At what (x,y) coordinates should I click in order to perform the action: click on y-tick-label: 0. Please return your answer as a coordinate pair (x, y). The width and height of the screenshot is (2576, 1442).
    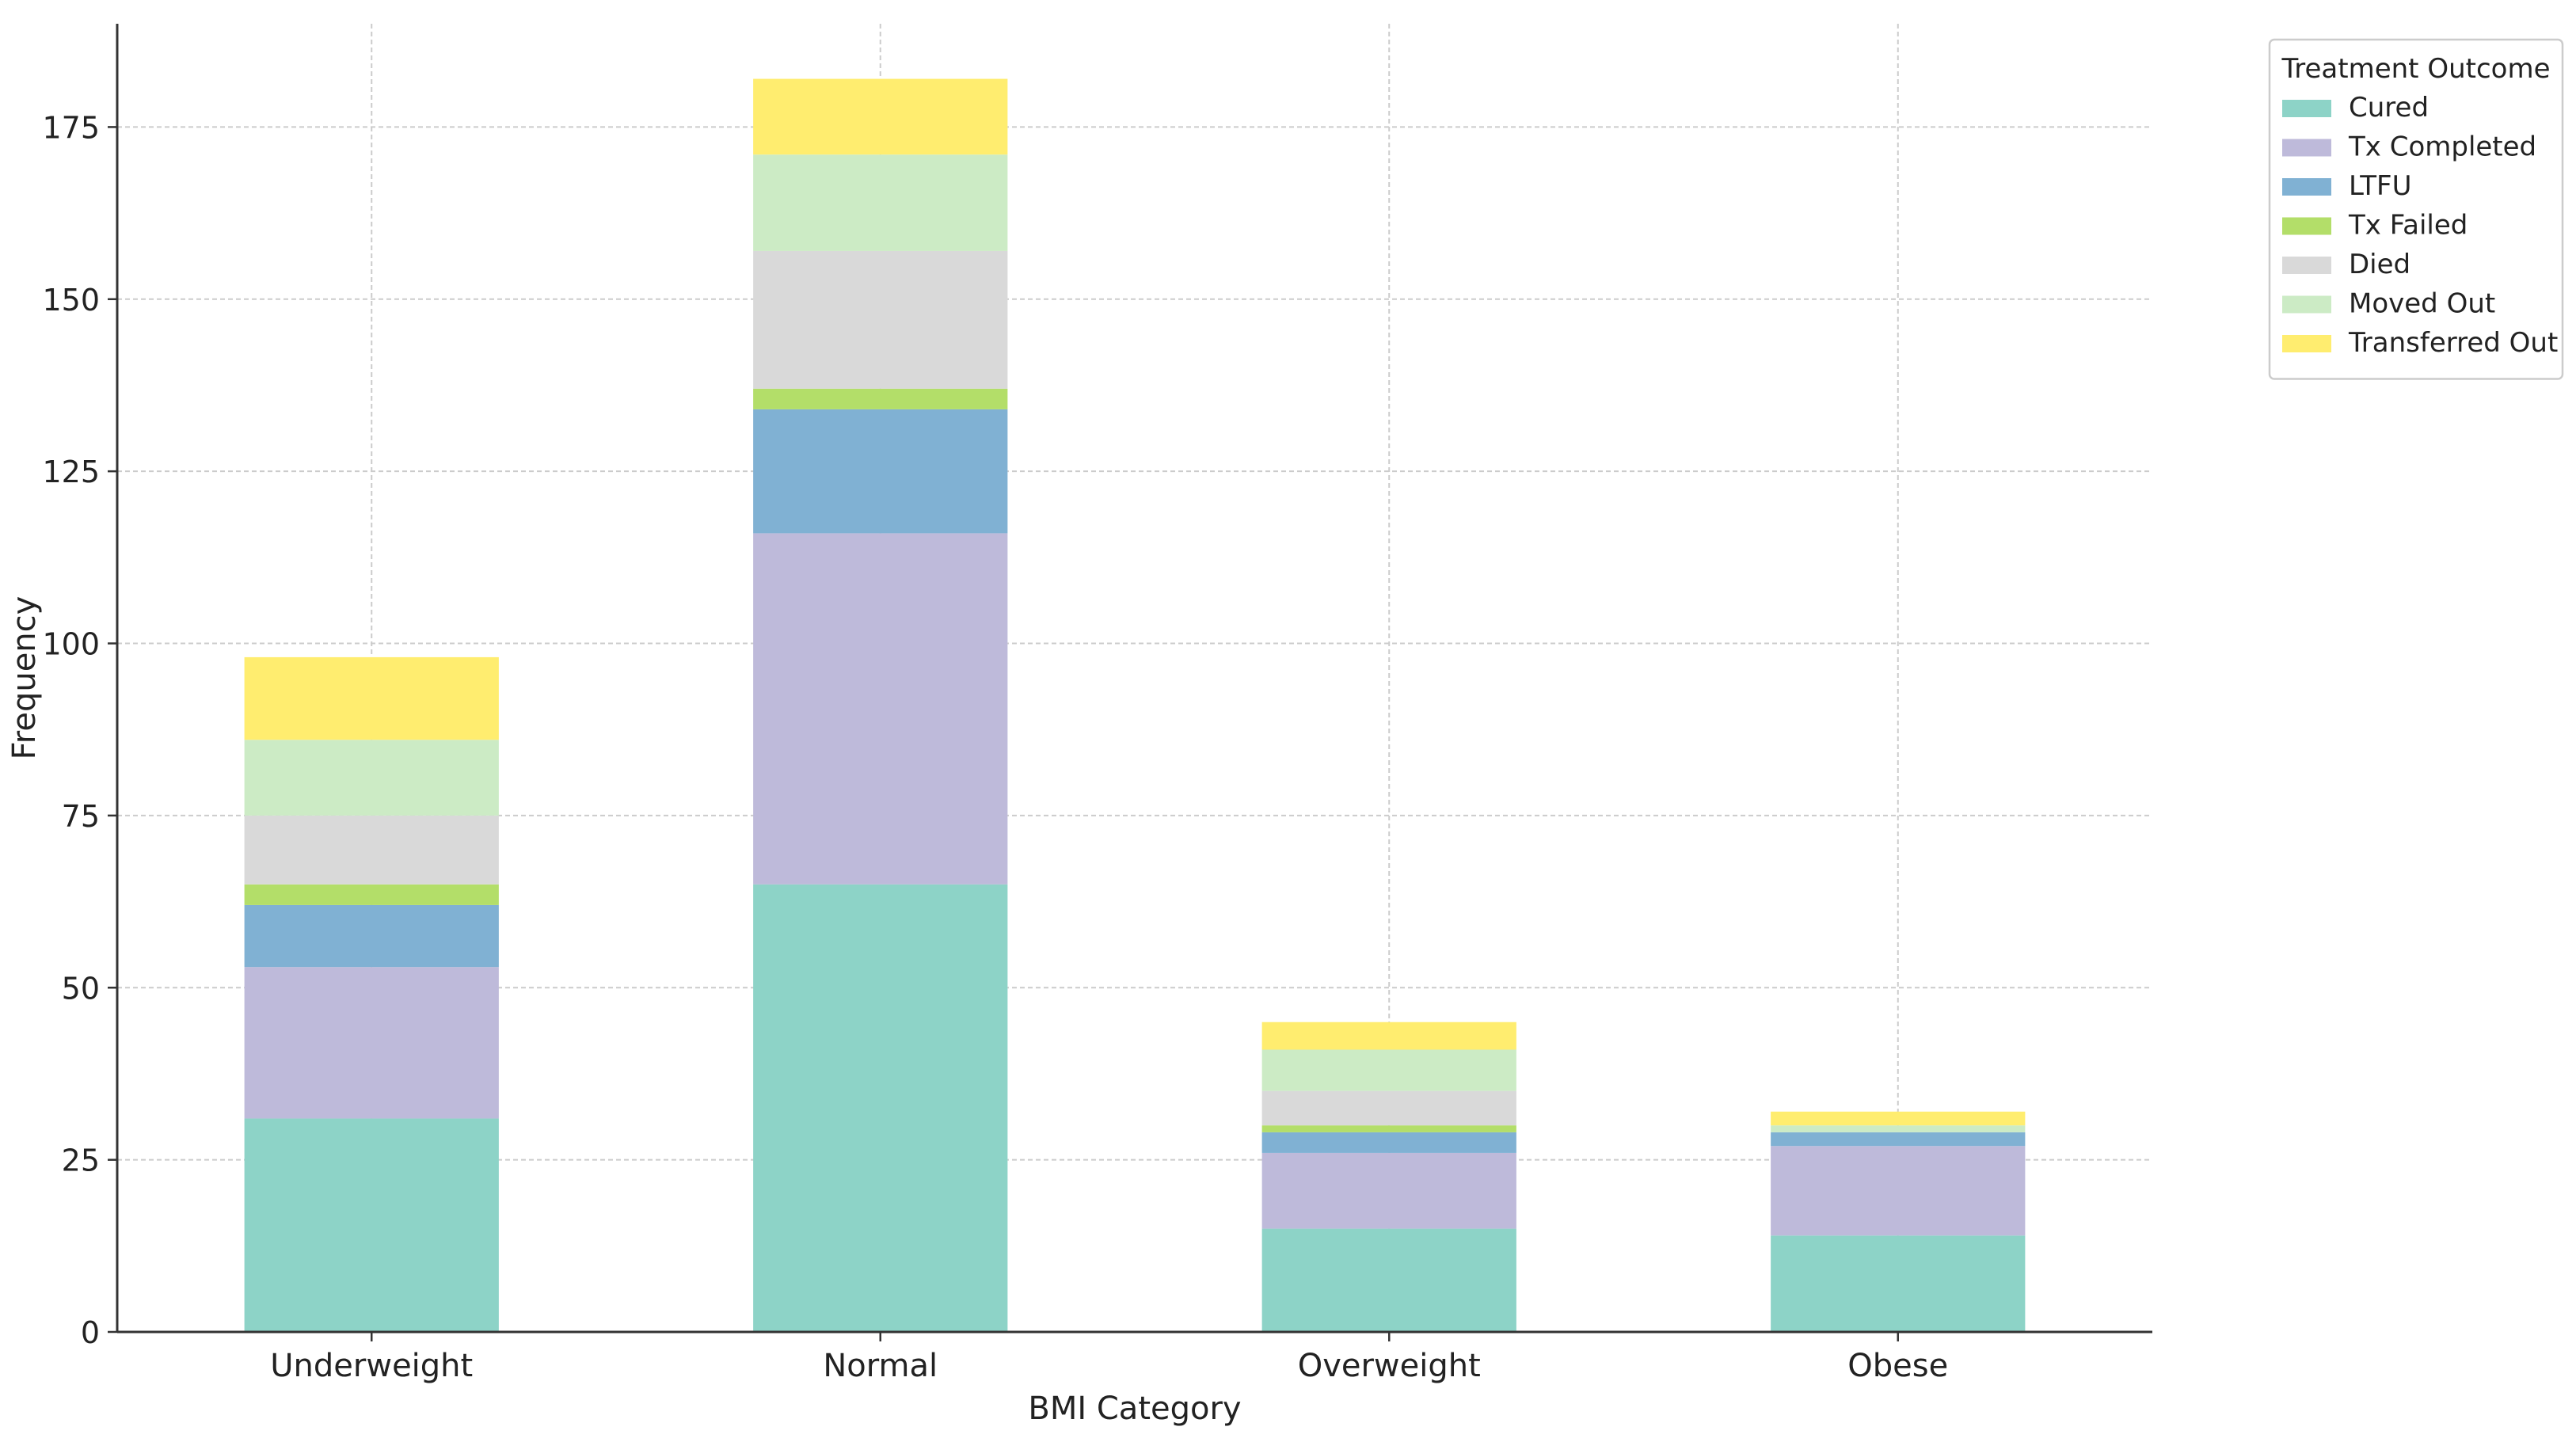
    Looking at the image, I should click on (90, 1333).